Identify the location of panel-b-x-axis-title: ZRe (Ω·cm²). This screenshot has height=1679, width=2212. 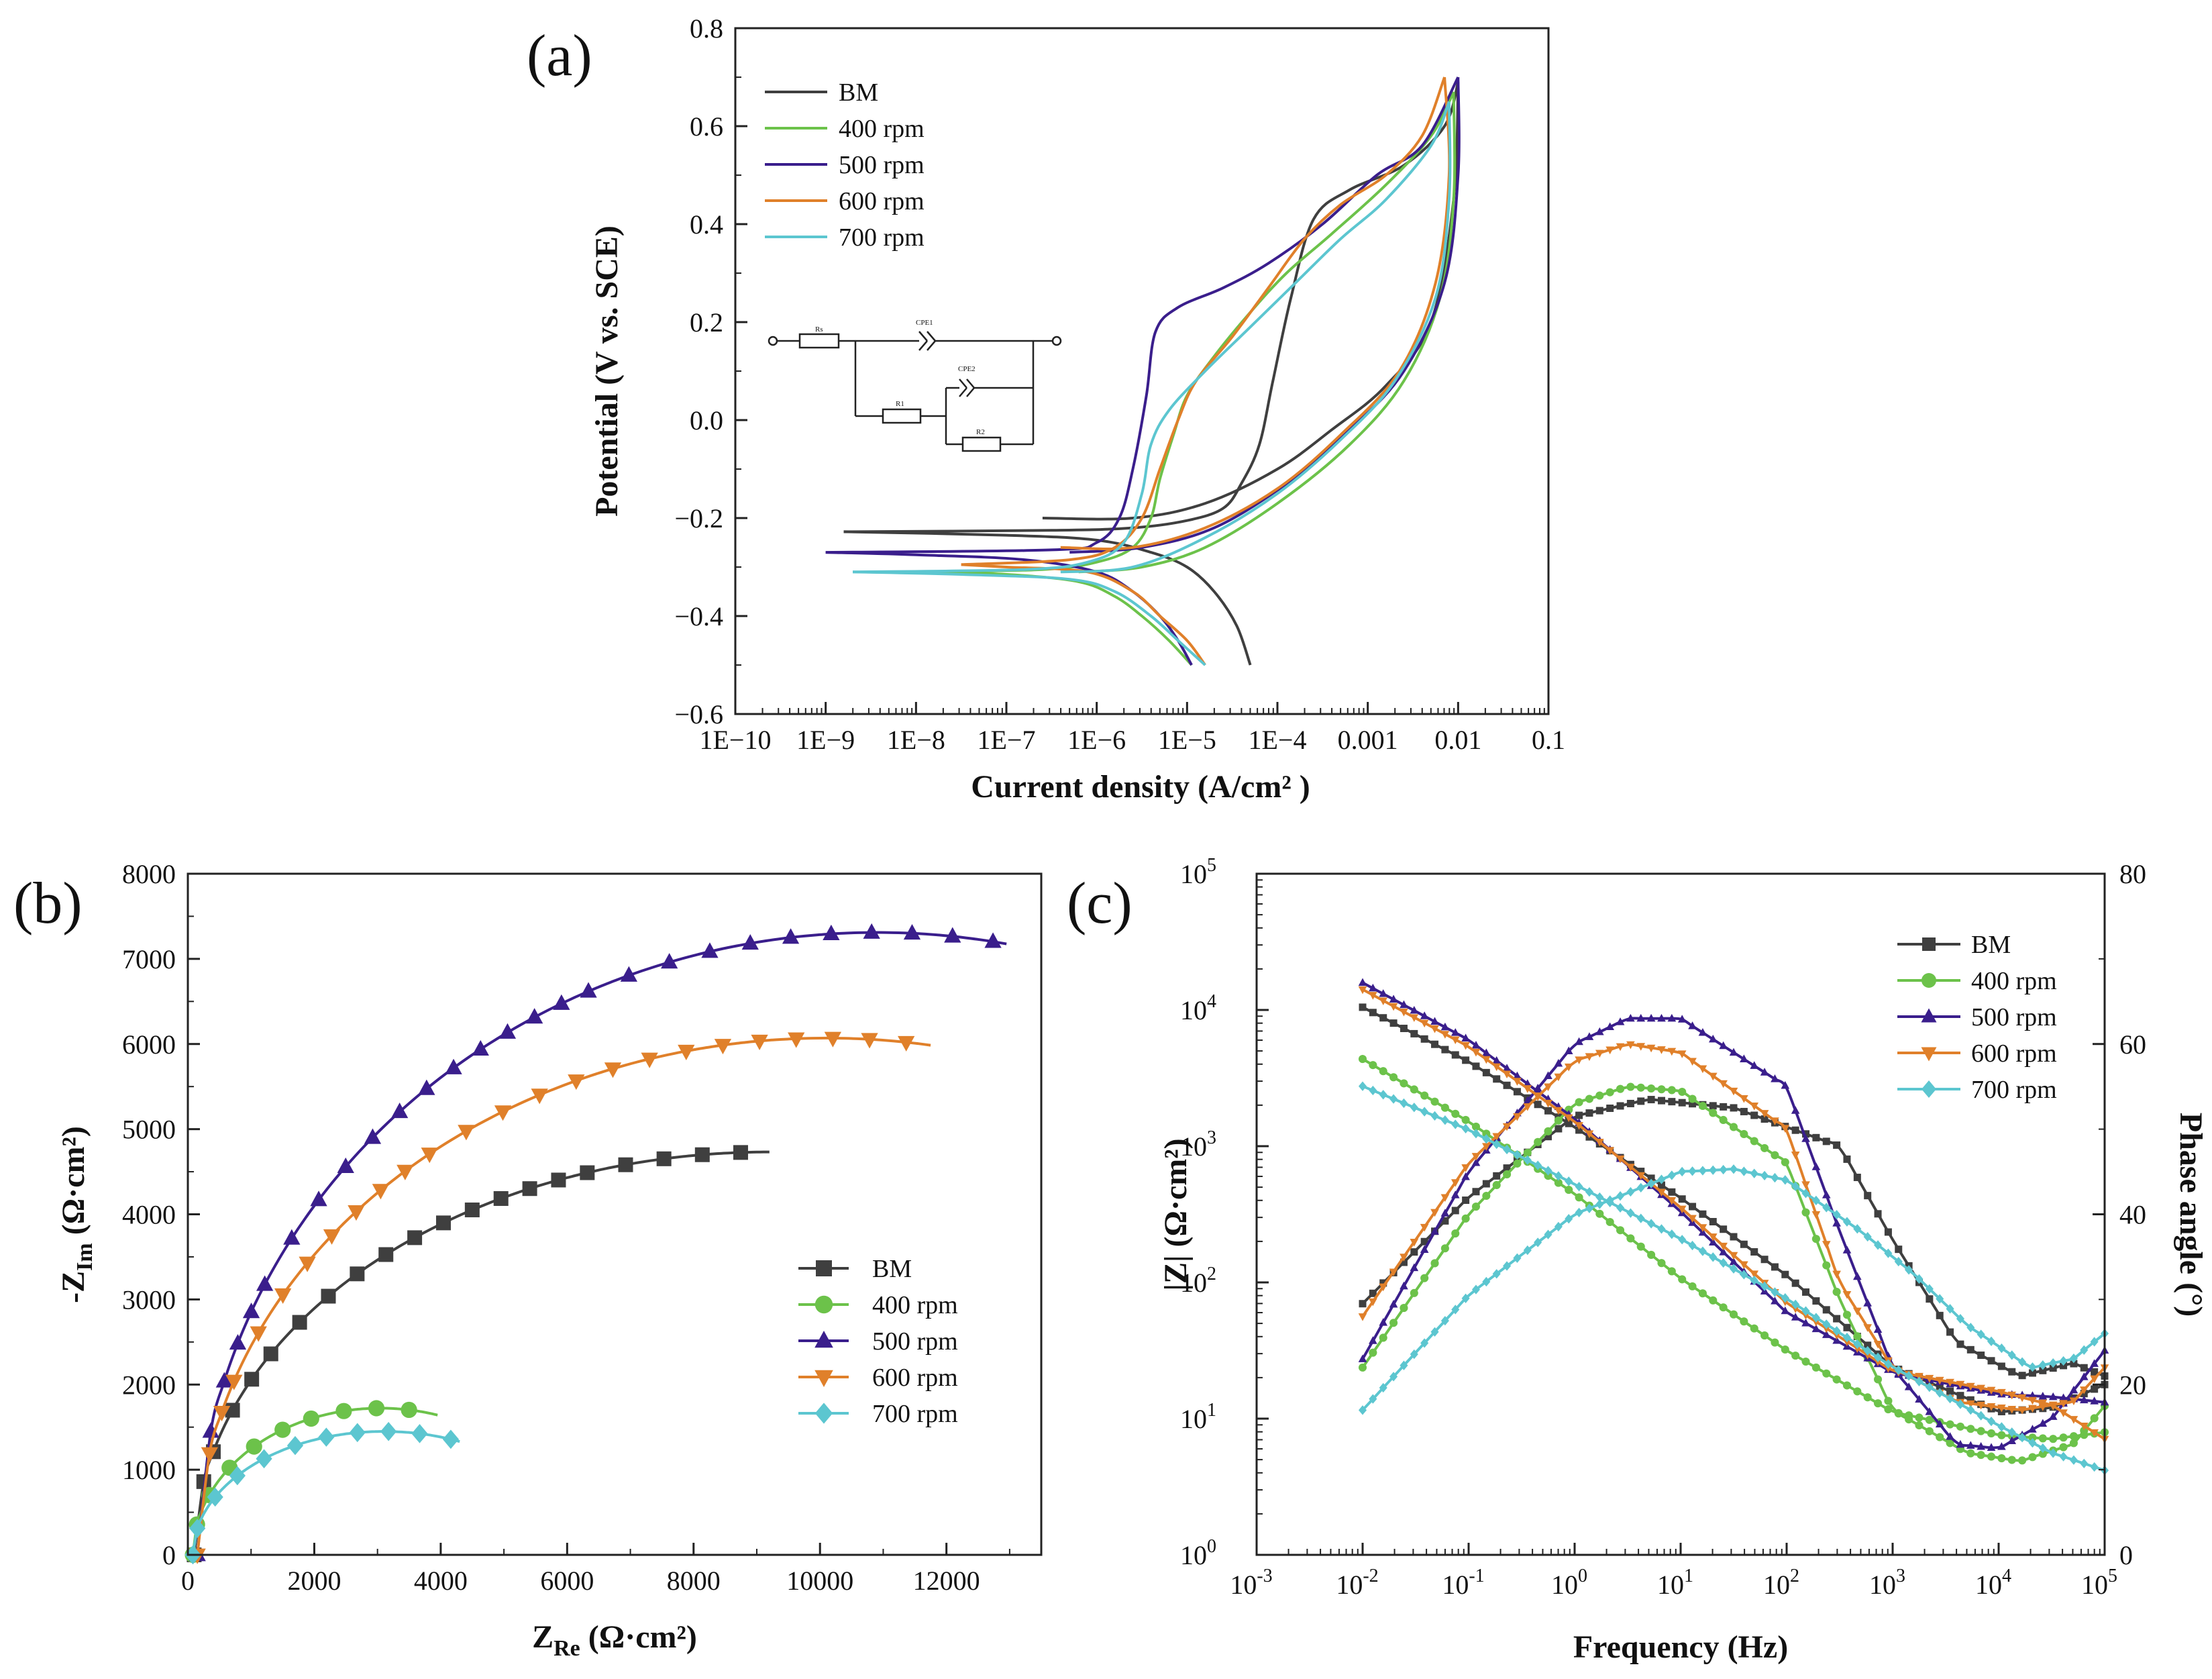
(614, 1640).